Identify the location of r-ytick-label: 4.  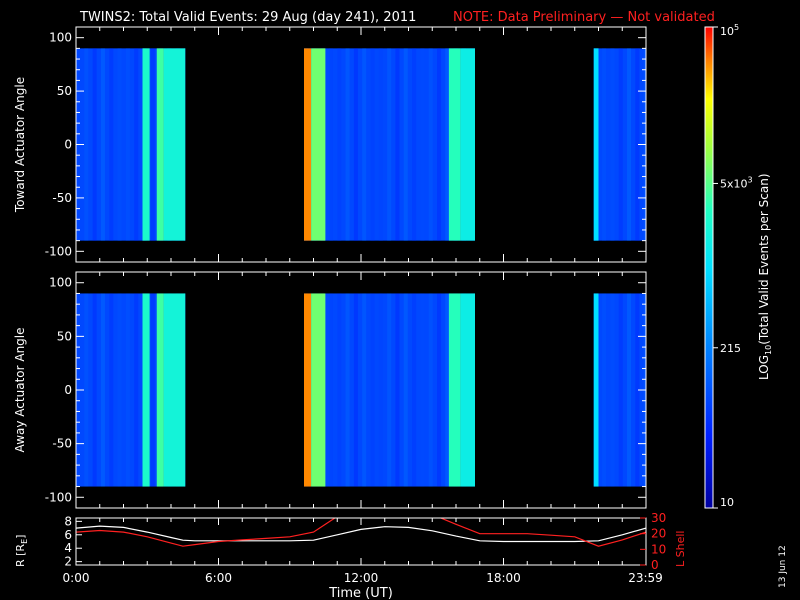
(68, 548).